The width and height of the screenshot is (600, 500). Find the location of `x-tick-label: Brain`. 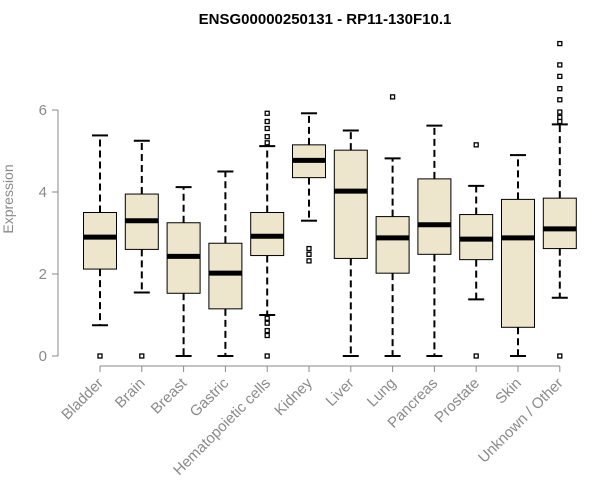

x-tick-label: Brain is located at coordinates (130, 393).